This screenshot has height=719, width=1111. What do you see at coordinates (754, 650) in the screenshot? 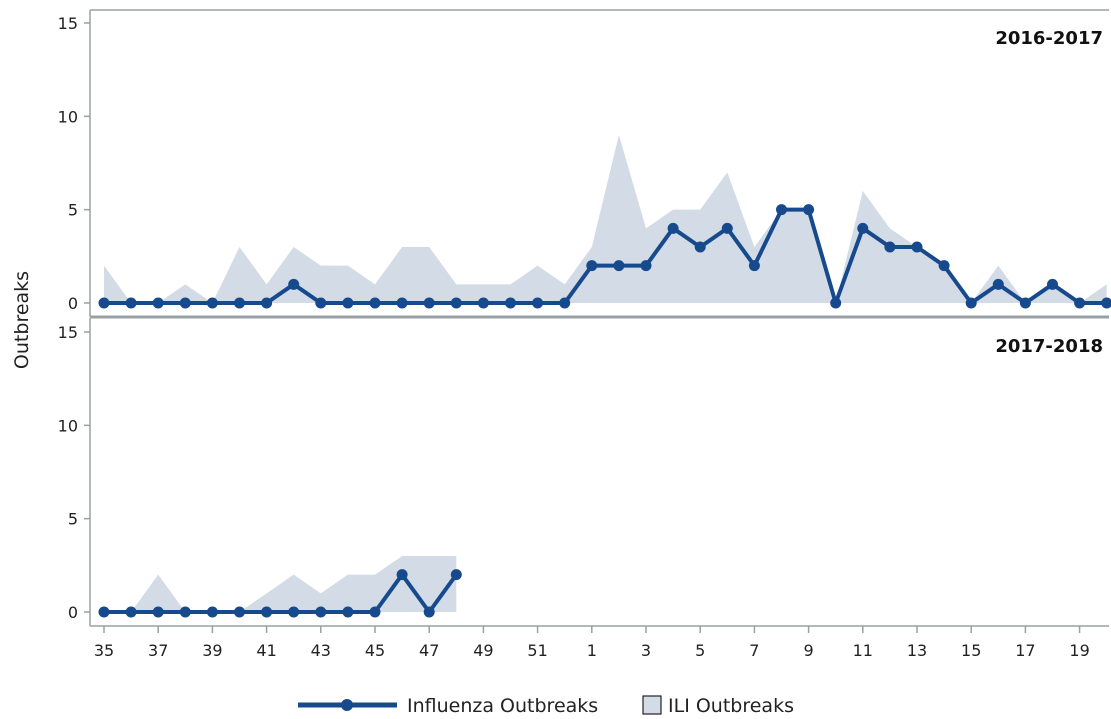
I see `x-tick-label: 7` at bounding box center [754, 650].